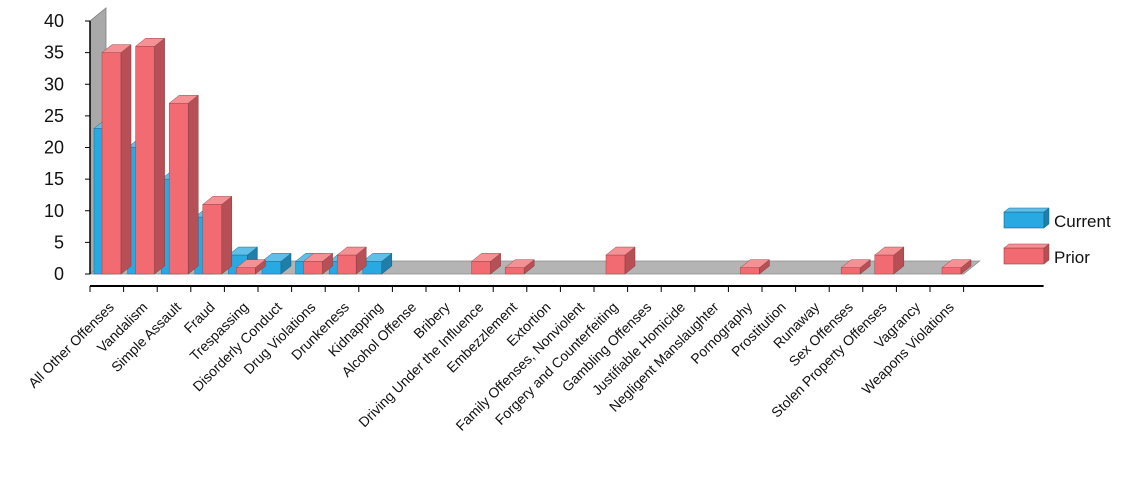  Describe the element at coordinates (54, 179) in the screenshot. I see `y-tick-label: 15` at that location.